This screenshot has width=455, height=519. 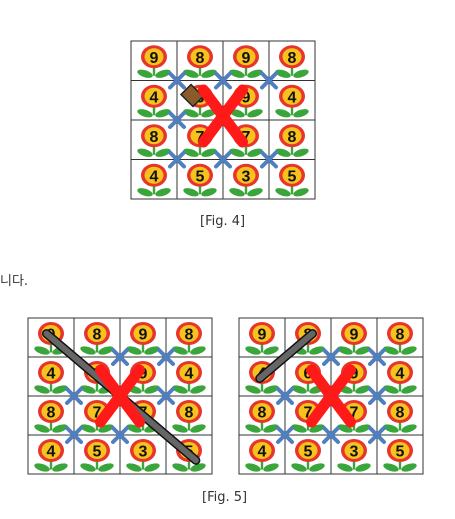 What do you see at coordinates (262, 338) in the screenshot?
I see `flower-tile-r0c0: 9` at bounding box center [262, 338].